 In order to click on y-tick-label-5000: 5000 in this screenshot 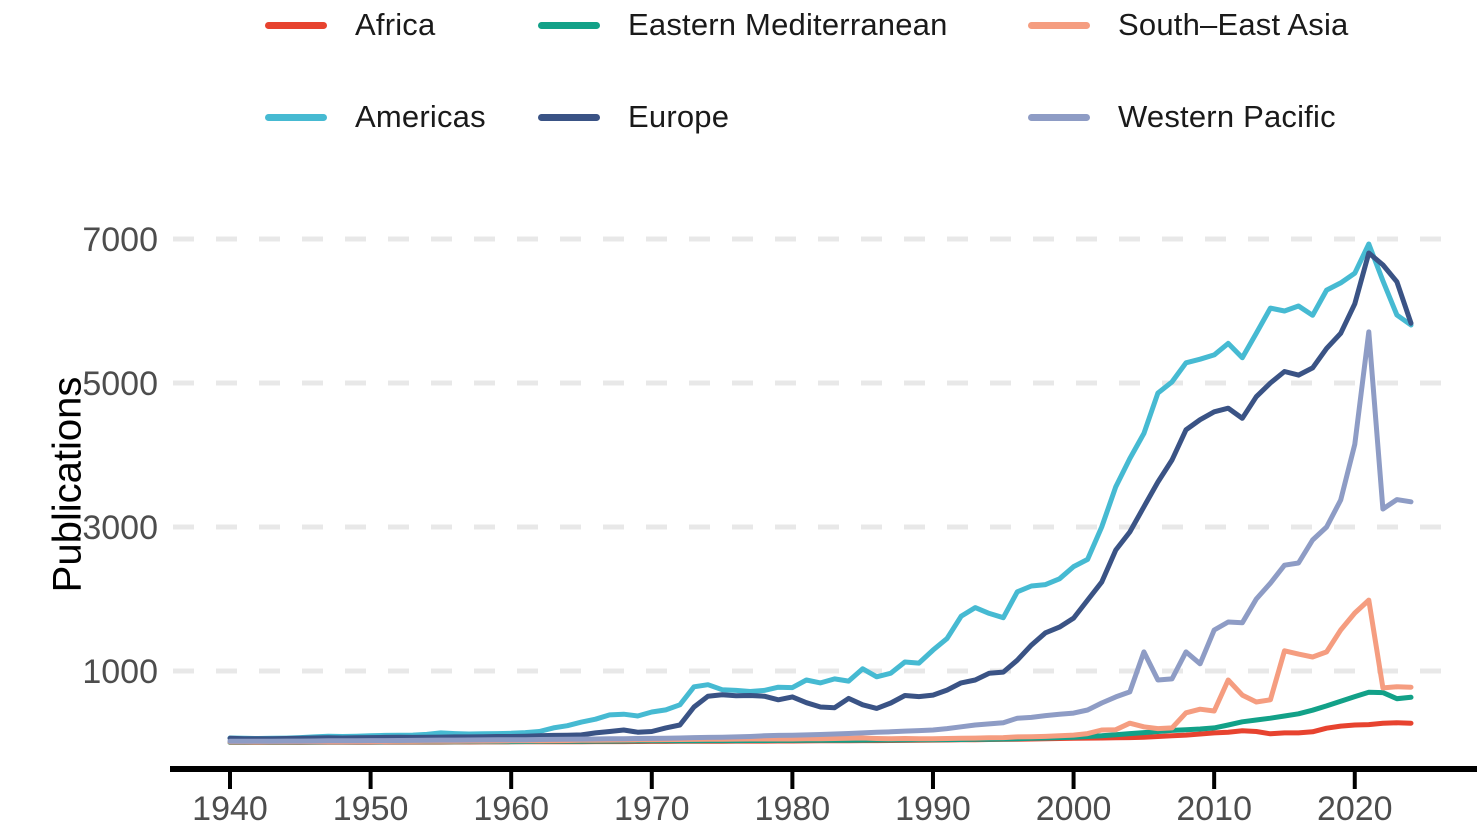, I will do `click(120, 384)`.